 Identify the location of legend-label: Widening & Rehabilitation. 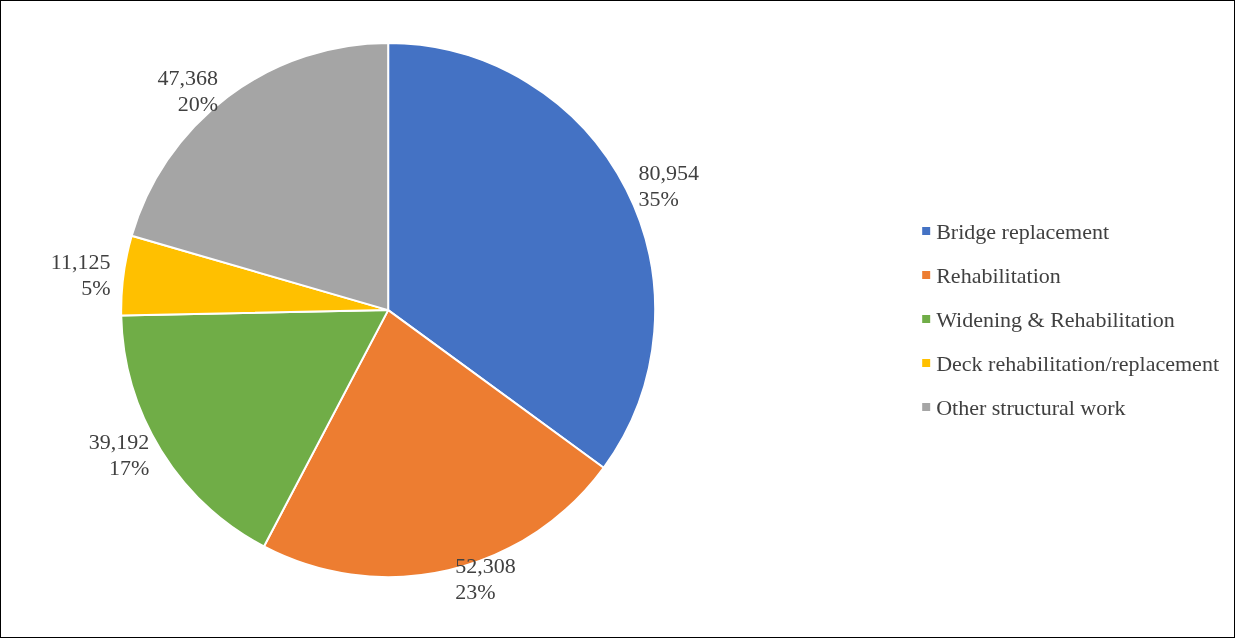
(1055, 319).